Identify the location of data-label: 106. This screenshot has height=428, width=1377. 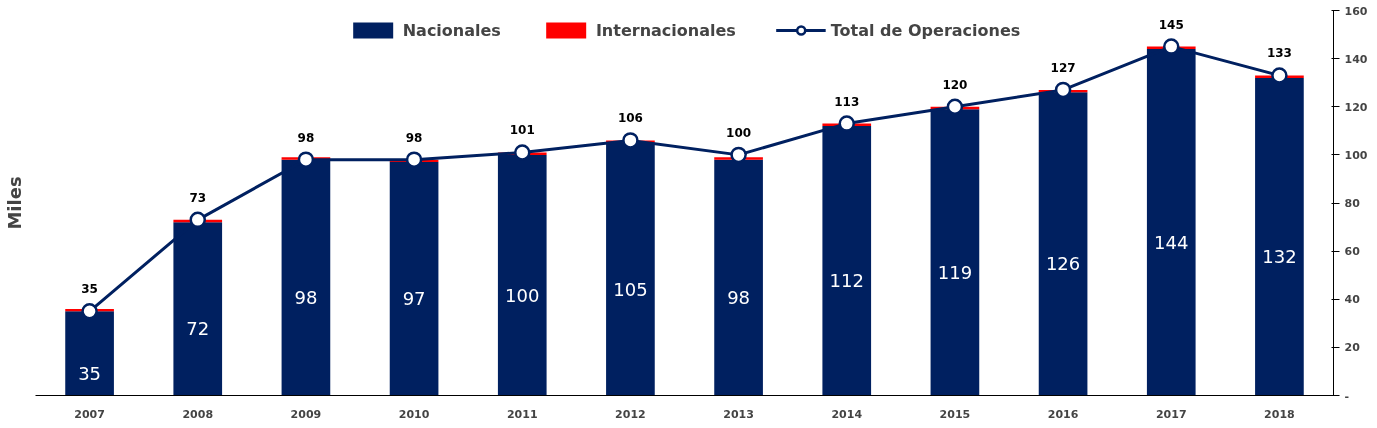
(630, 118).